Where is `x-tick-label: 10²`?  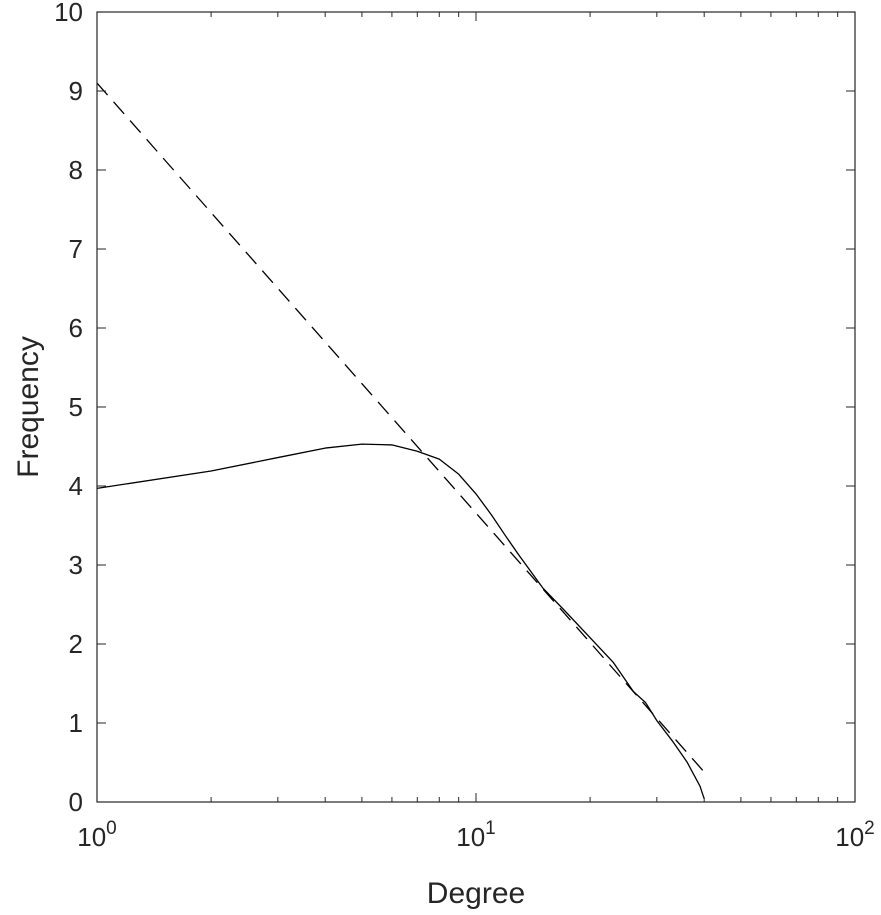
x-tick-label: 10² is located at coordinates (855, 835).